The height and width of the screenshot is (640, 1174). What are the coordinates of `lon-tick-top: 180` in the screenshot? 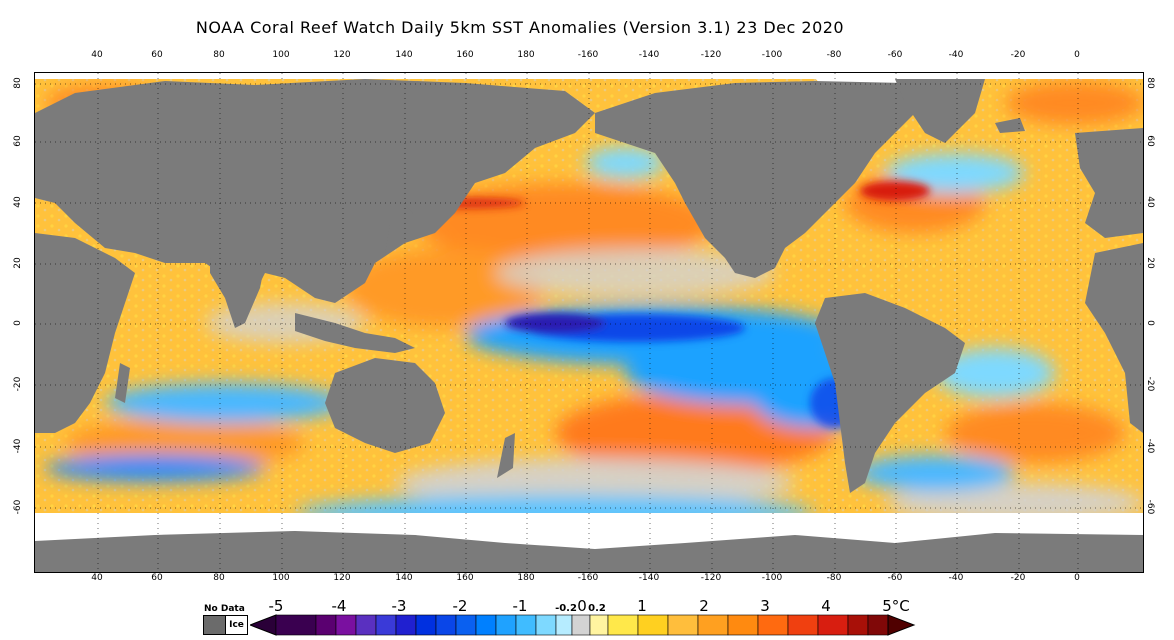 It's located at (526, 55).